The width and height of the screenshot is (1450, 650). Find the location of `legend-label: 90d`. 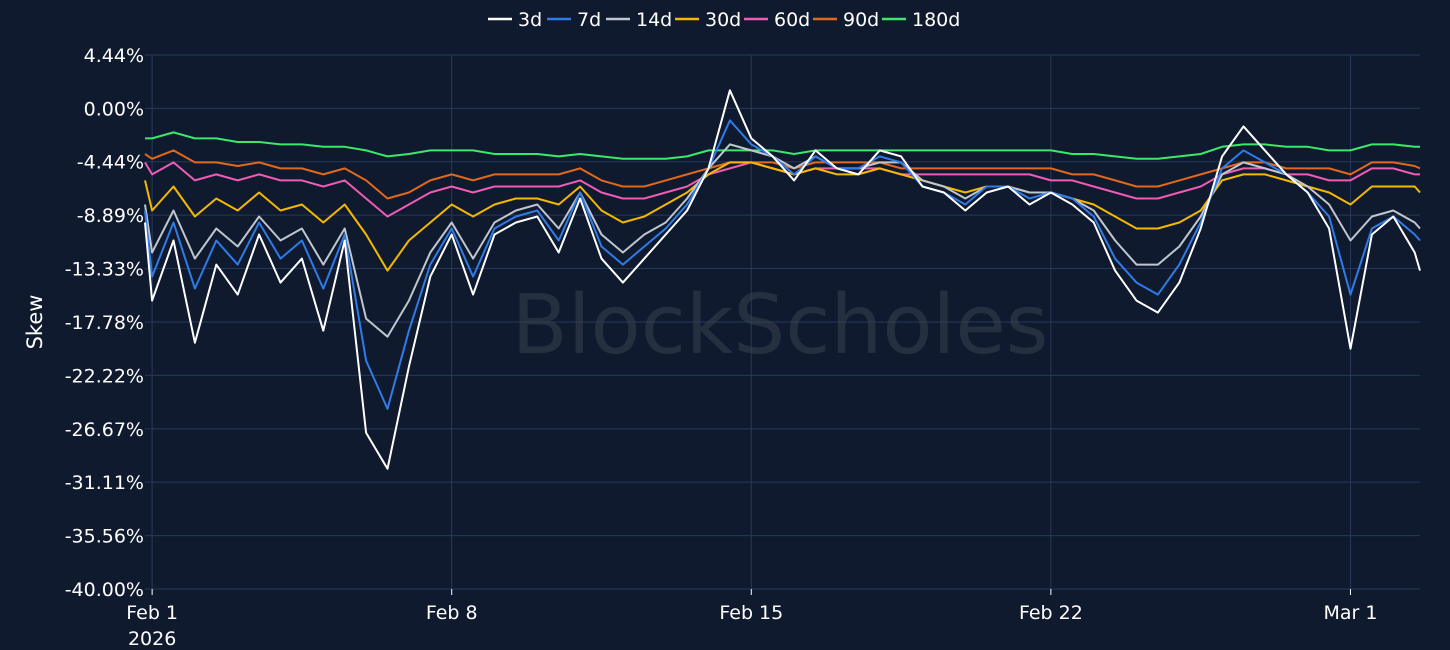

legend-label: 90d is located at coordinates (861, 20).